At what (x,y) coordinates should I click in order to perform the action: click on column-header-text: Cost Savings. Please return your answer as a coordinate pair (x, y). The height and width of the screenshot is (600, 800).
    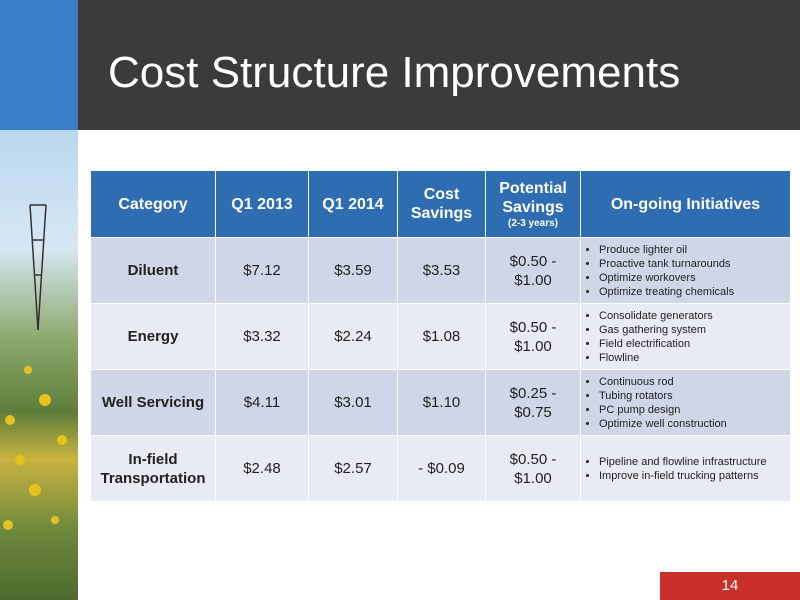
    Looking at the image, I should click on (441, 204).